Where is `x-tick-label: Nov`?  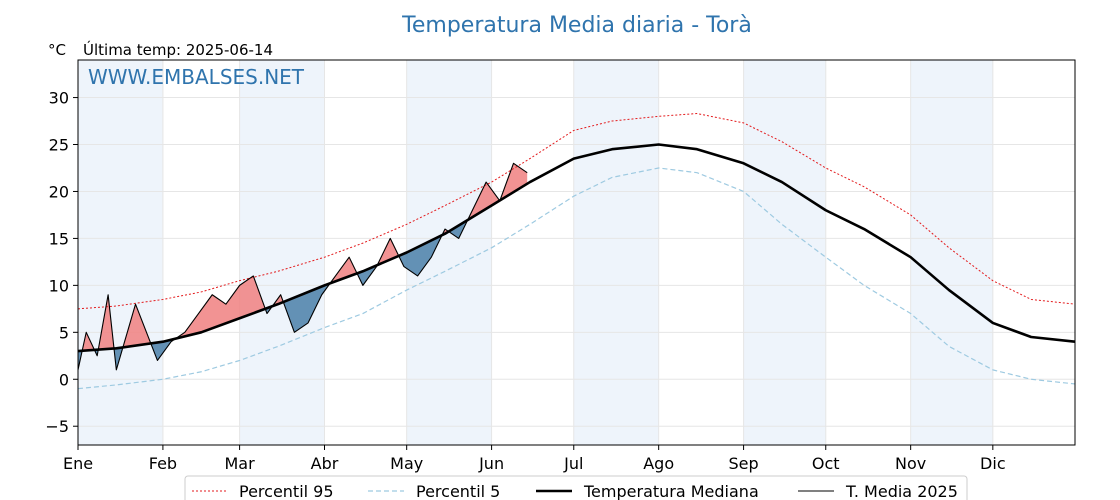 x-tick-label: Nov is located at coordinates (910, 463).